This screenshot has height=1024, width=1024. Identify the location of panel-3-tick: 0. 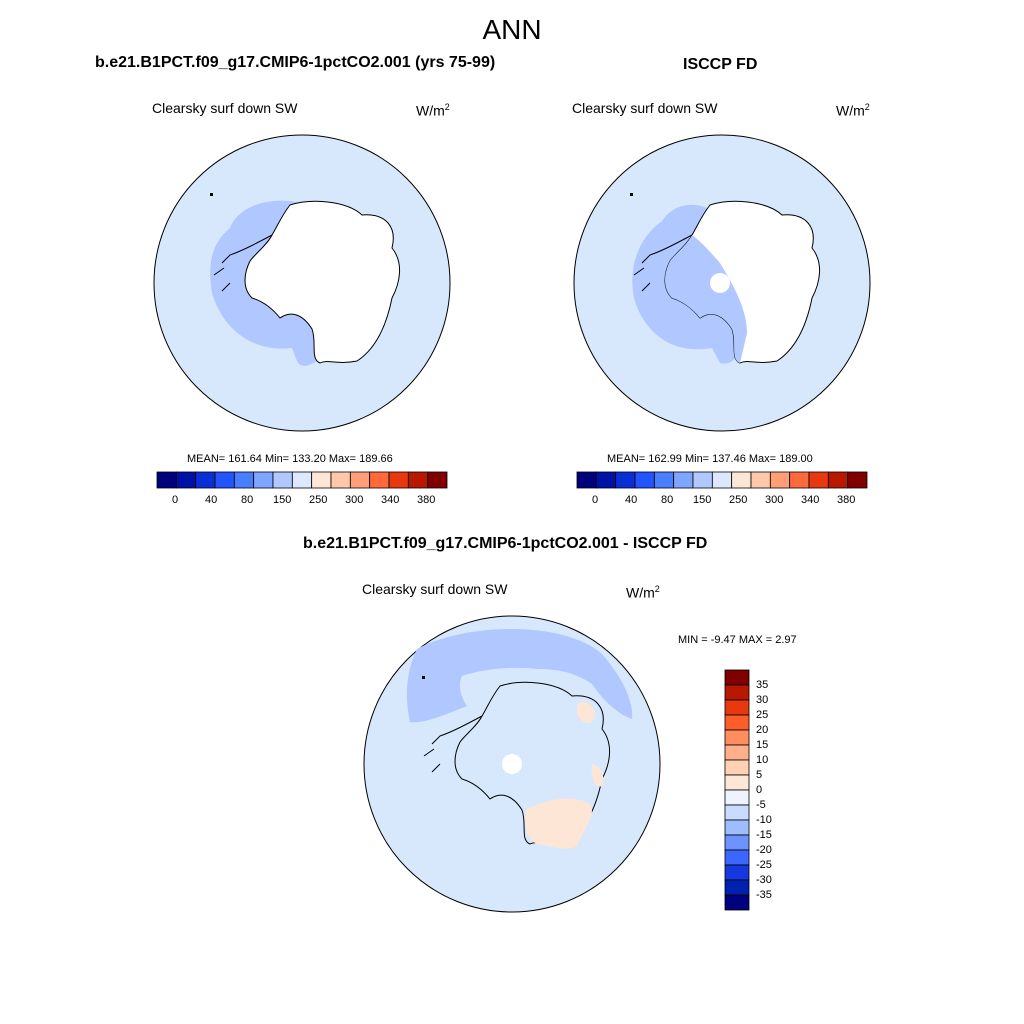
(759, 790).